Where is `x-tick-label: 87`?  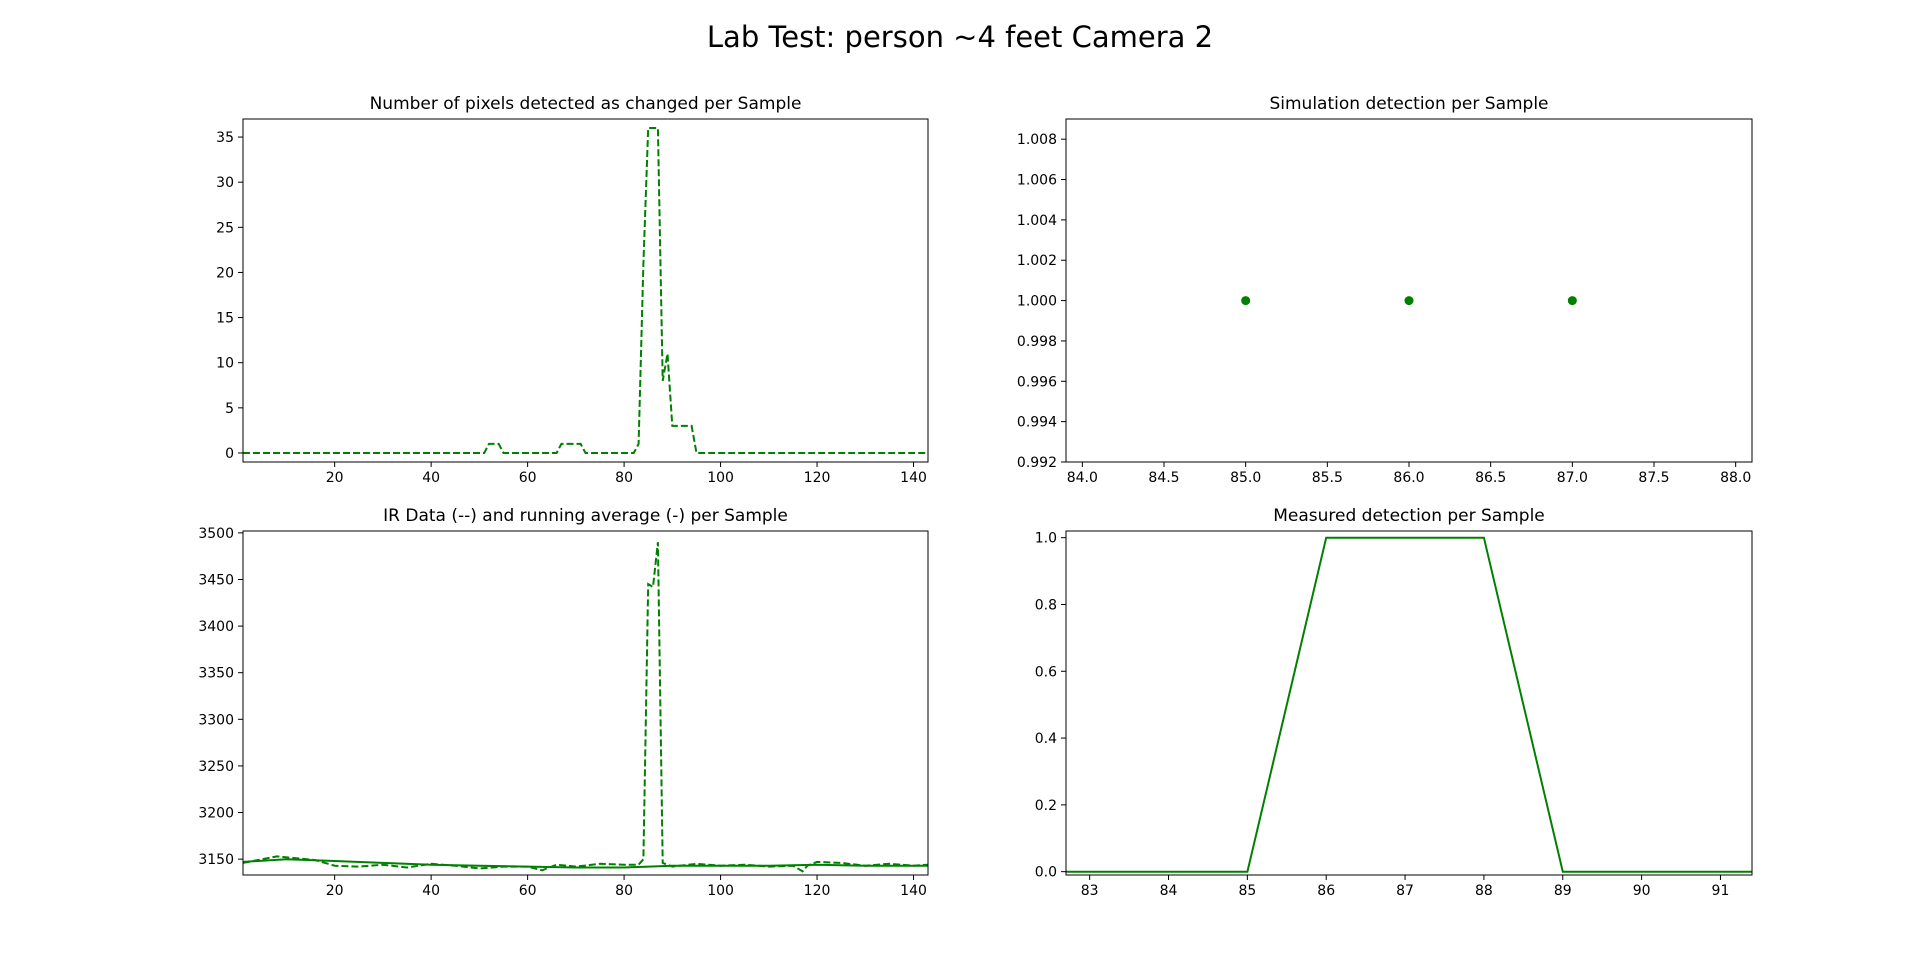 x-tick-label: 87 is located at coordinates (1405, 891).